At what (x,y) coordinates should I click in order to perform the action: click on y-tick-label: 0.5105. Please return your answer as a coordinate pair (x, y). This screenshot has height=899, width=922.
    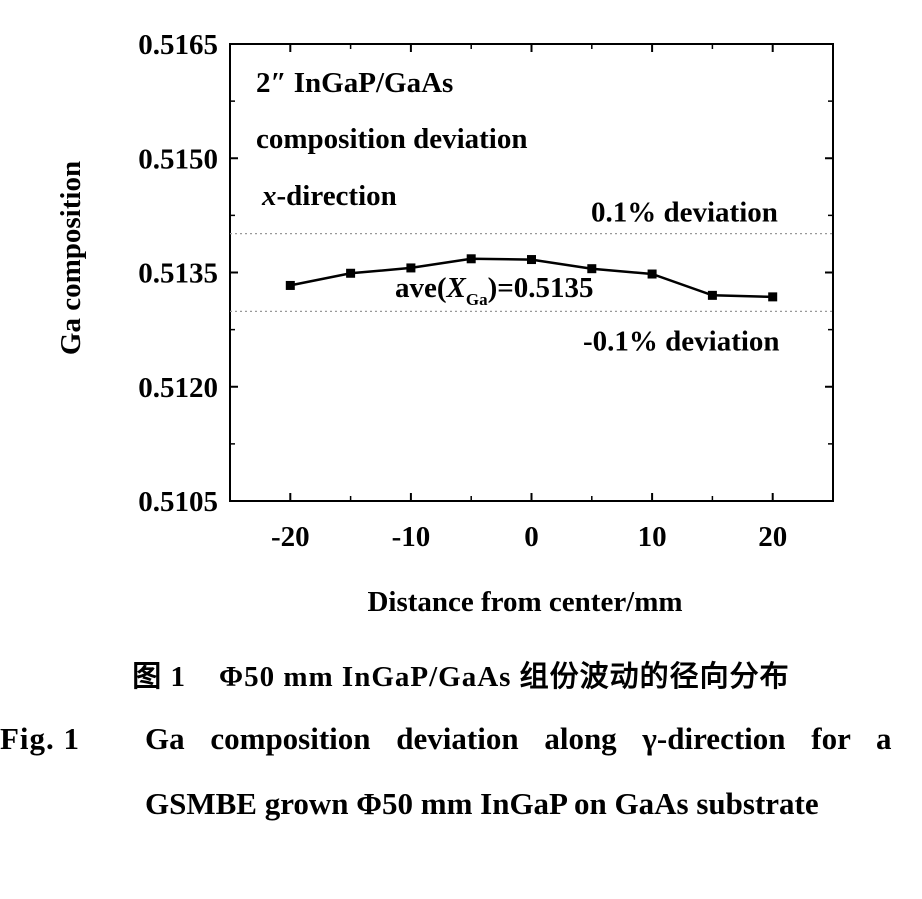
    Looking at the image, I should click on (178, 502).